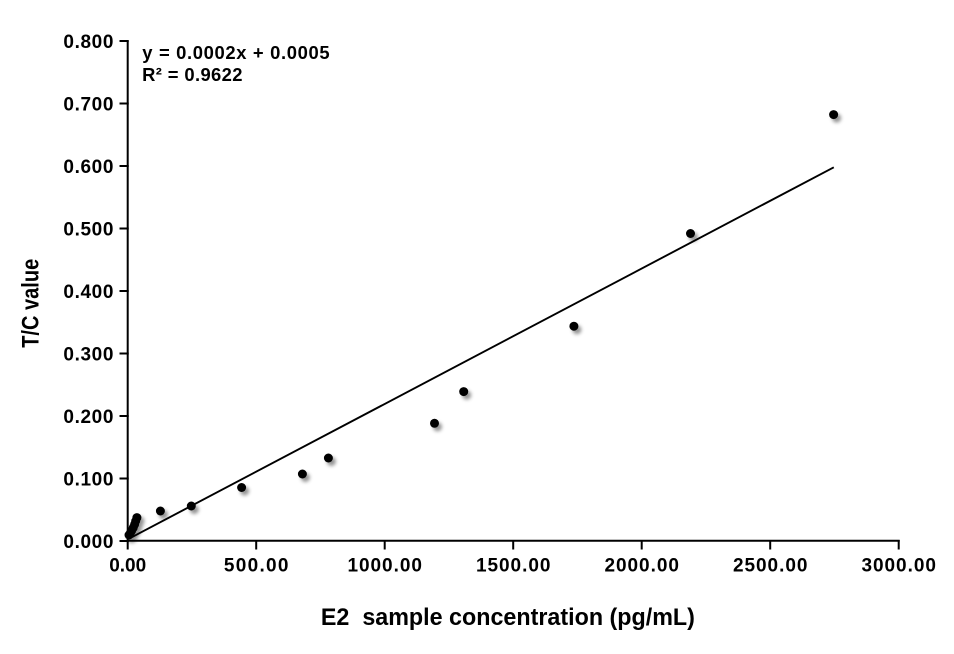  What do you see at coordinates (192, 74) in the screenshot?
I see `svg-text: R² = 0.9622` at bounding box center [192, 74].